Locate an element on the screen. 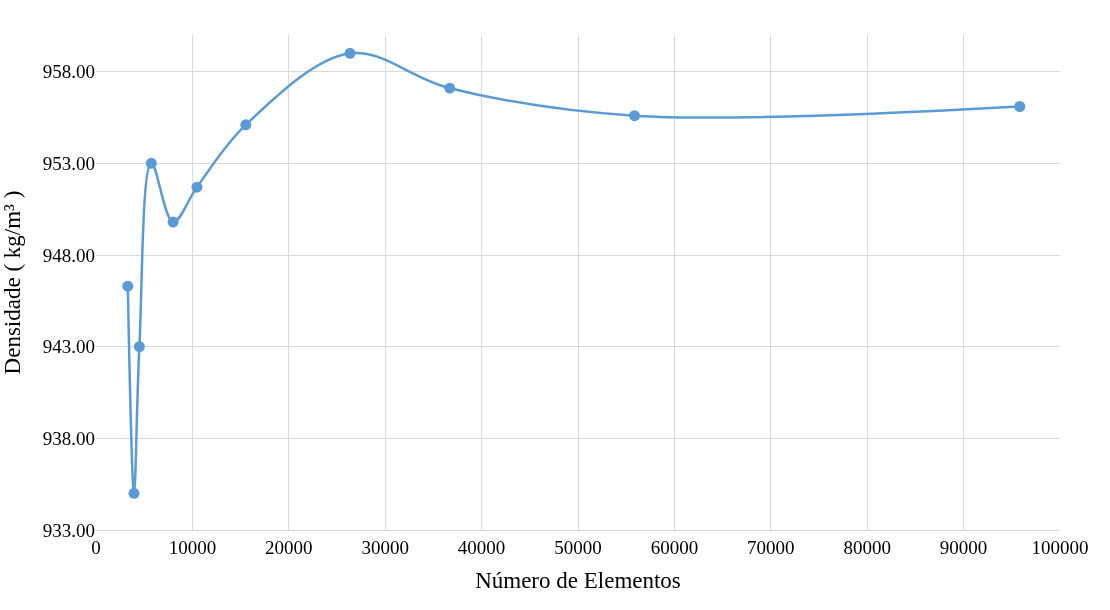 The width and height of the screenshot is (1110, 610). x-tick-label: 90000 is located at coordinates (963, 547).